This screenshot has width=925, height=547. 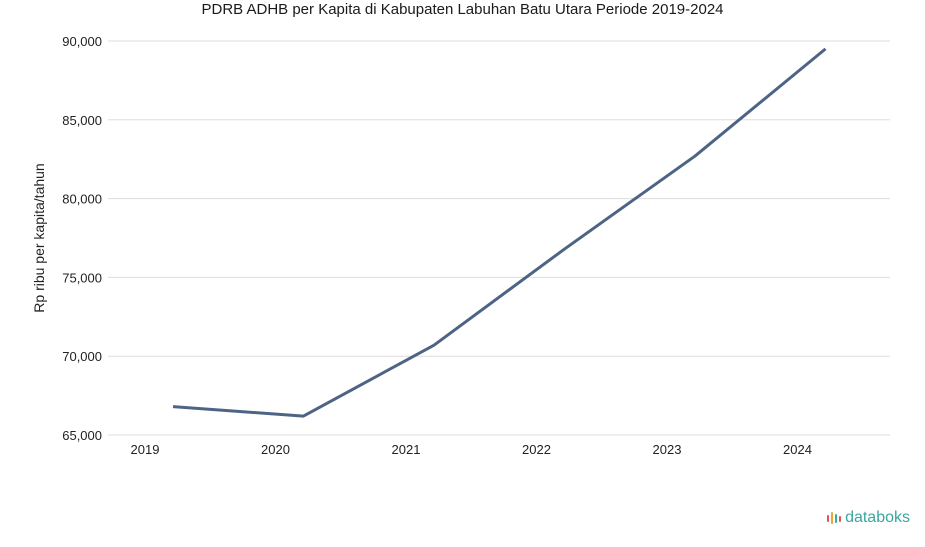 I want to click on y-tick-label: 80,000, so click(x=82, y=199).